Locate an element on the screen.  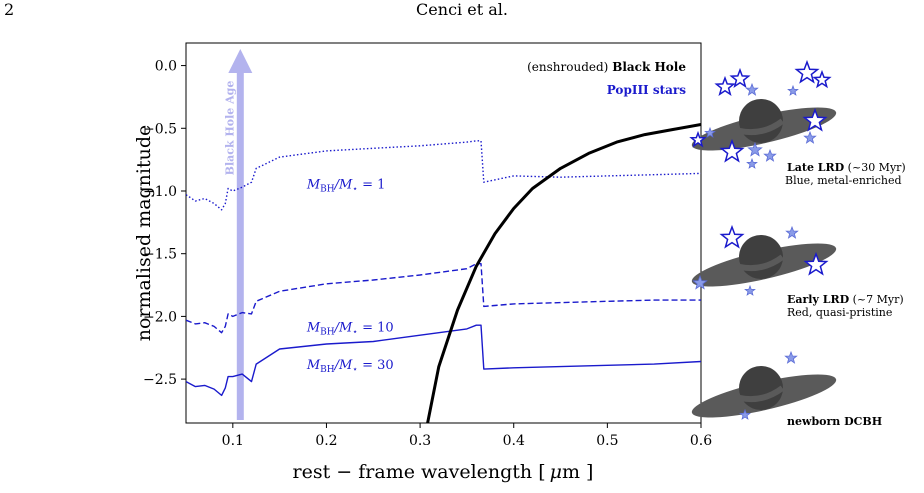
x-tick-label: 0.1 is located at coordinates (233, 441).